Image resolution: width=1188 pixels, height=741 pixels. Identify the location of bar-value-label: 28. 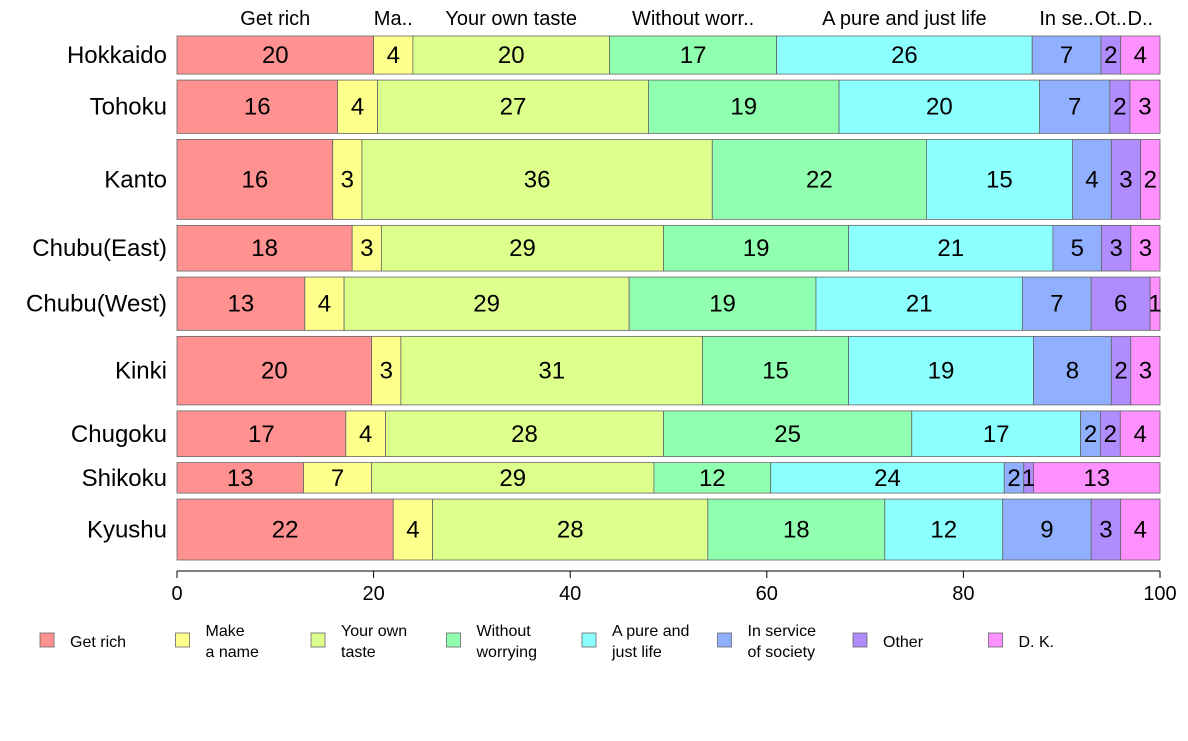
(524, 434).